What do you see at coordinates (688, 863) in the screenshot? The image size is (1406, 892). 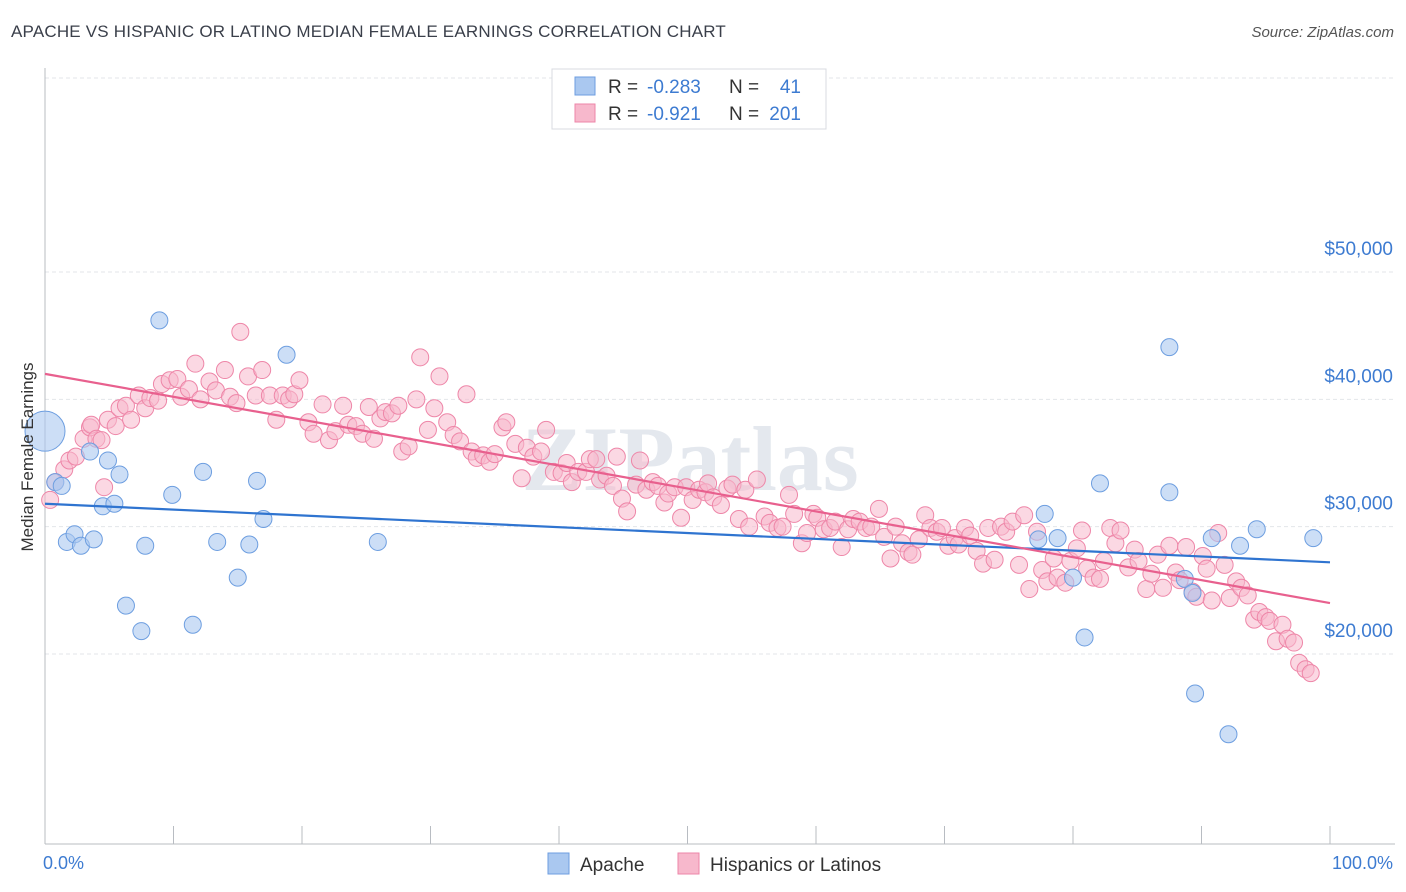 I see `legend-bottom-hispanic-swatch` at bounding box center [688, 863].